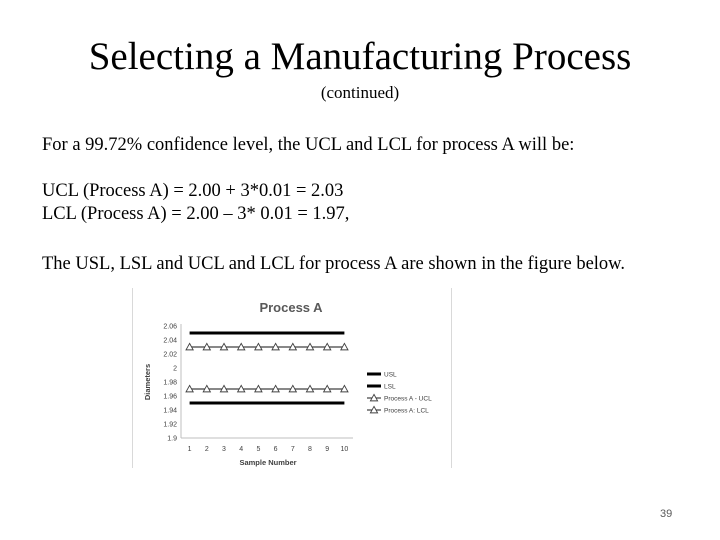  Describe the element at coordinates (293, 449) in the screenshot. I see `x-tick-label: 7` at that location.